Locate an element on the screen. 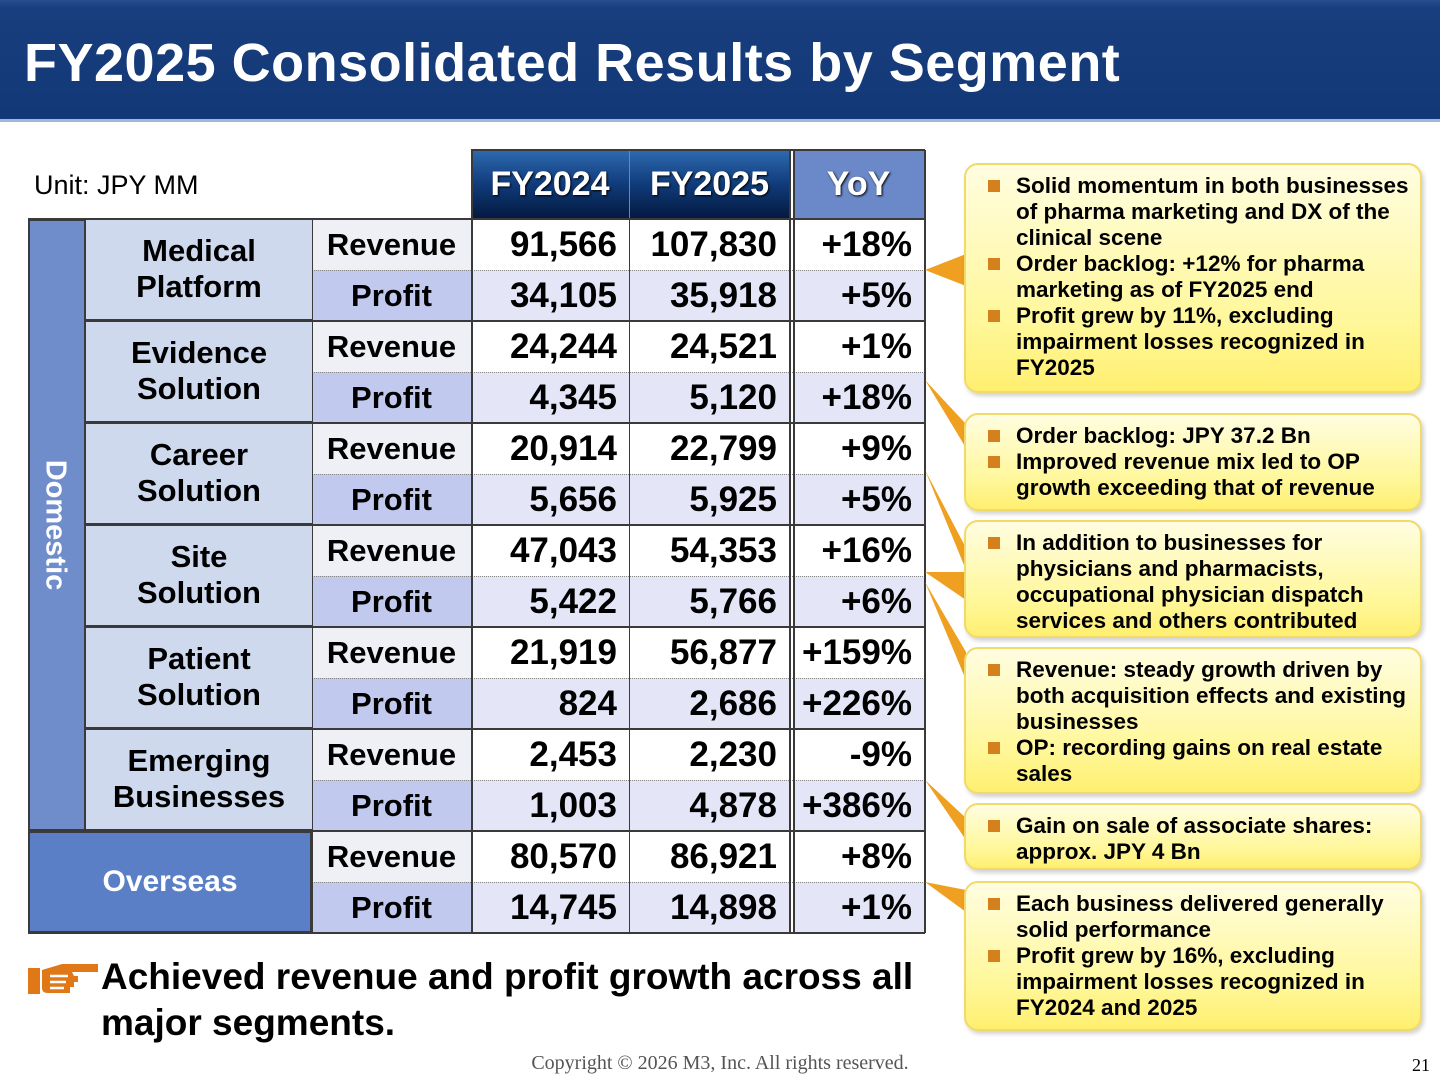  table-cell-site-solution-revenue-fy2024: 47,043 is located at coordinates (550, 550).